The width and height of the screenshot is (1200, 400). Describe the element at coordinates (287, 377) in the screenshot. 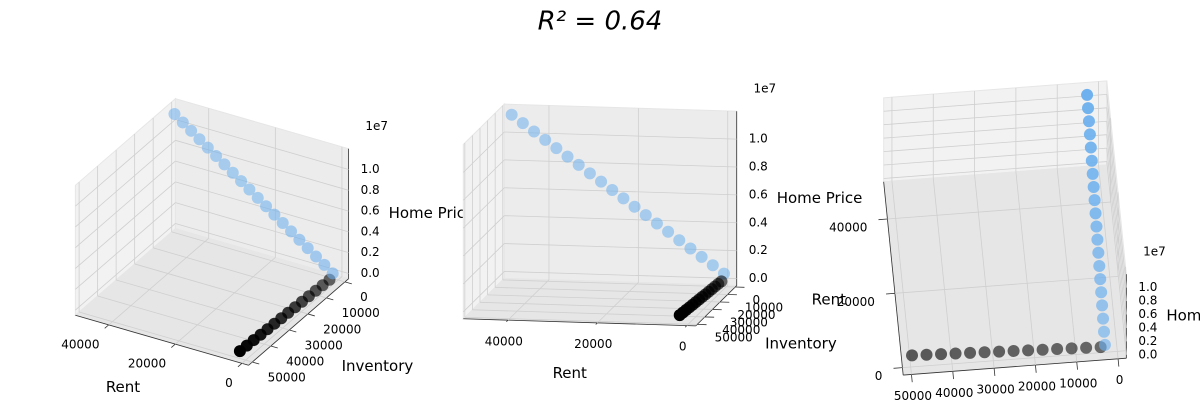

I see `y-tick-label: 50000` at that location.